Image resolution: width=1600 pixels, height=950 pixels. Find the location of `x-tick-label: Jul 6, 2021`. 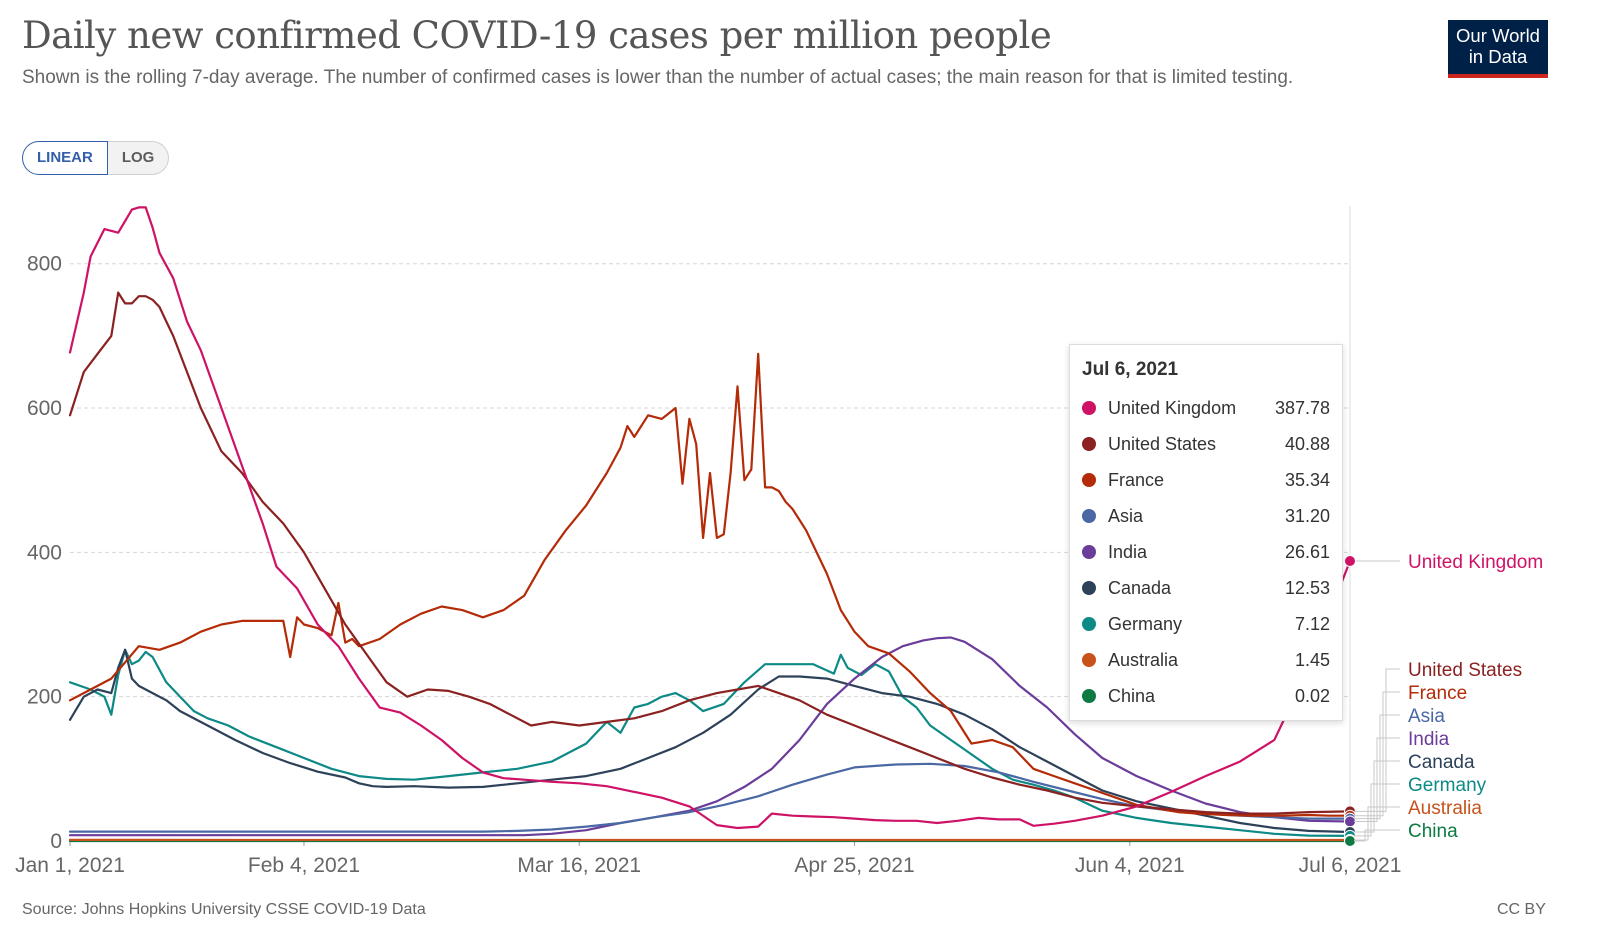

x-tick-label: Jul 6, 2021 is located at coordinates (1350, 865).